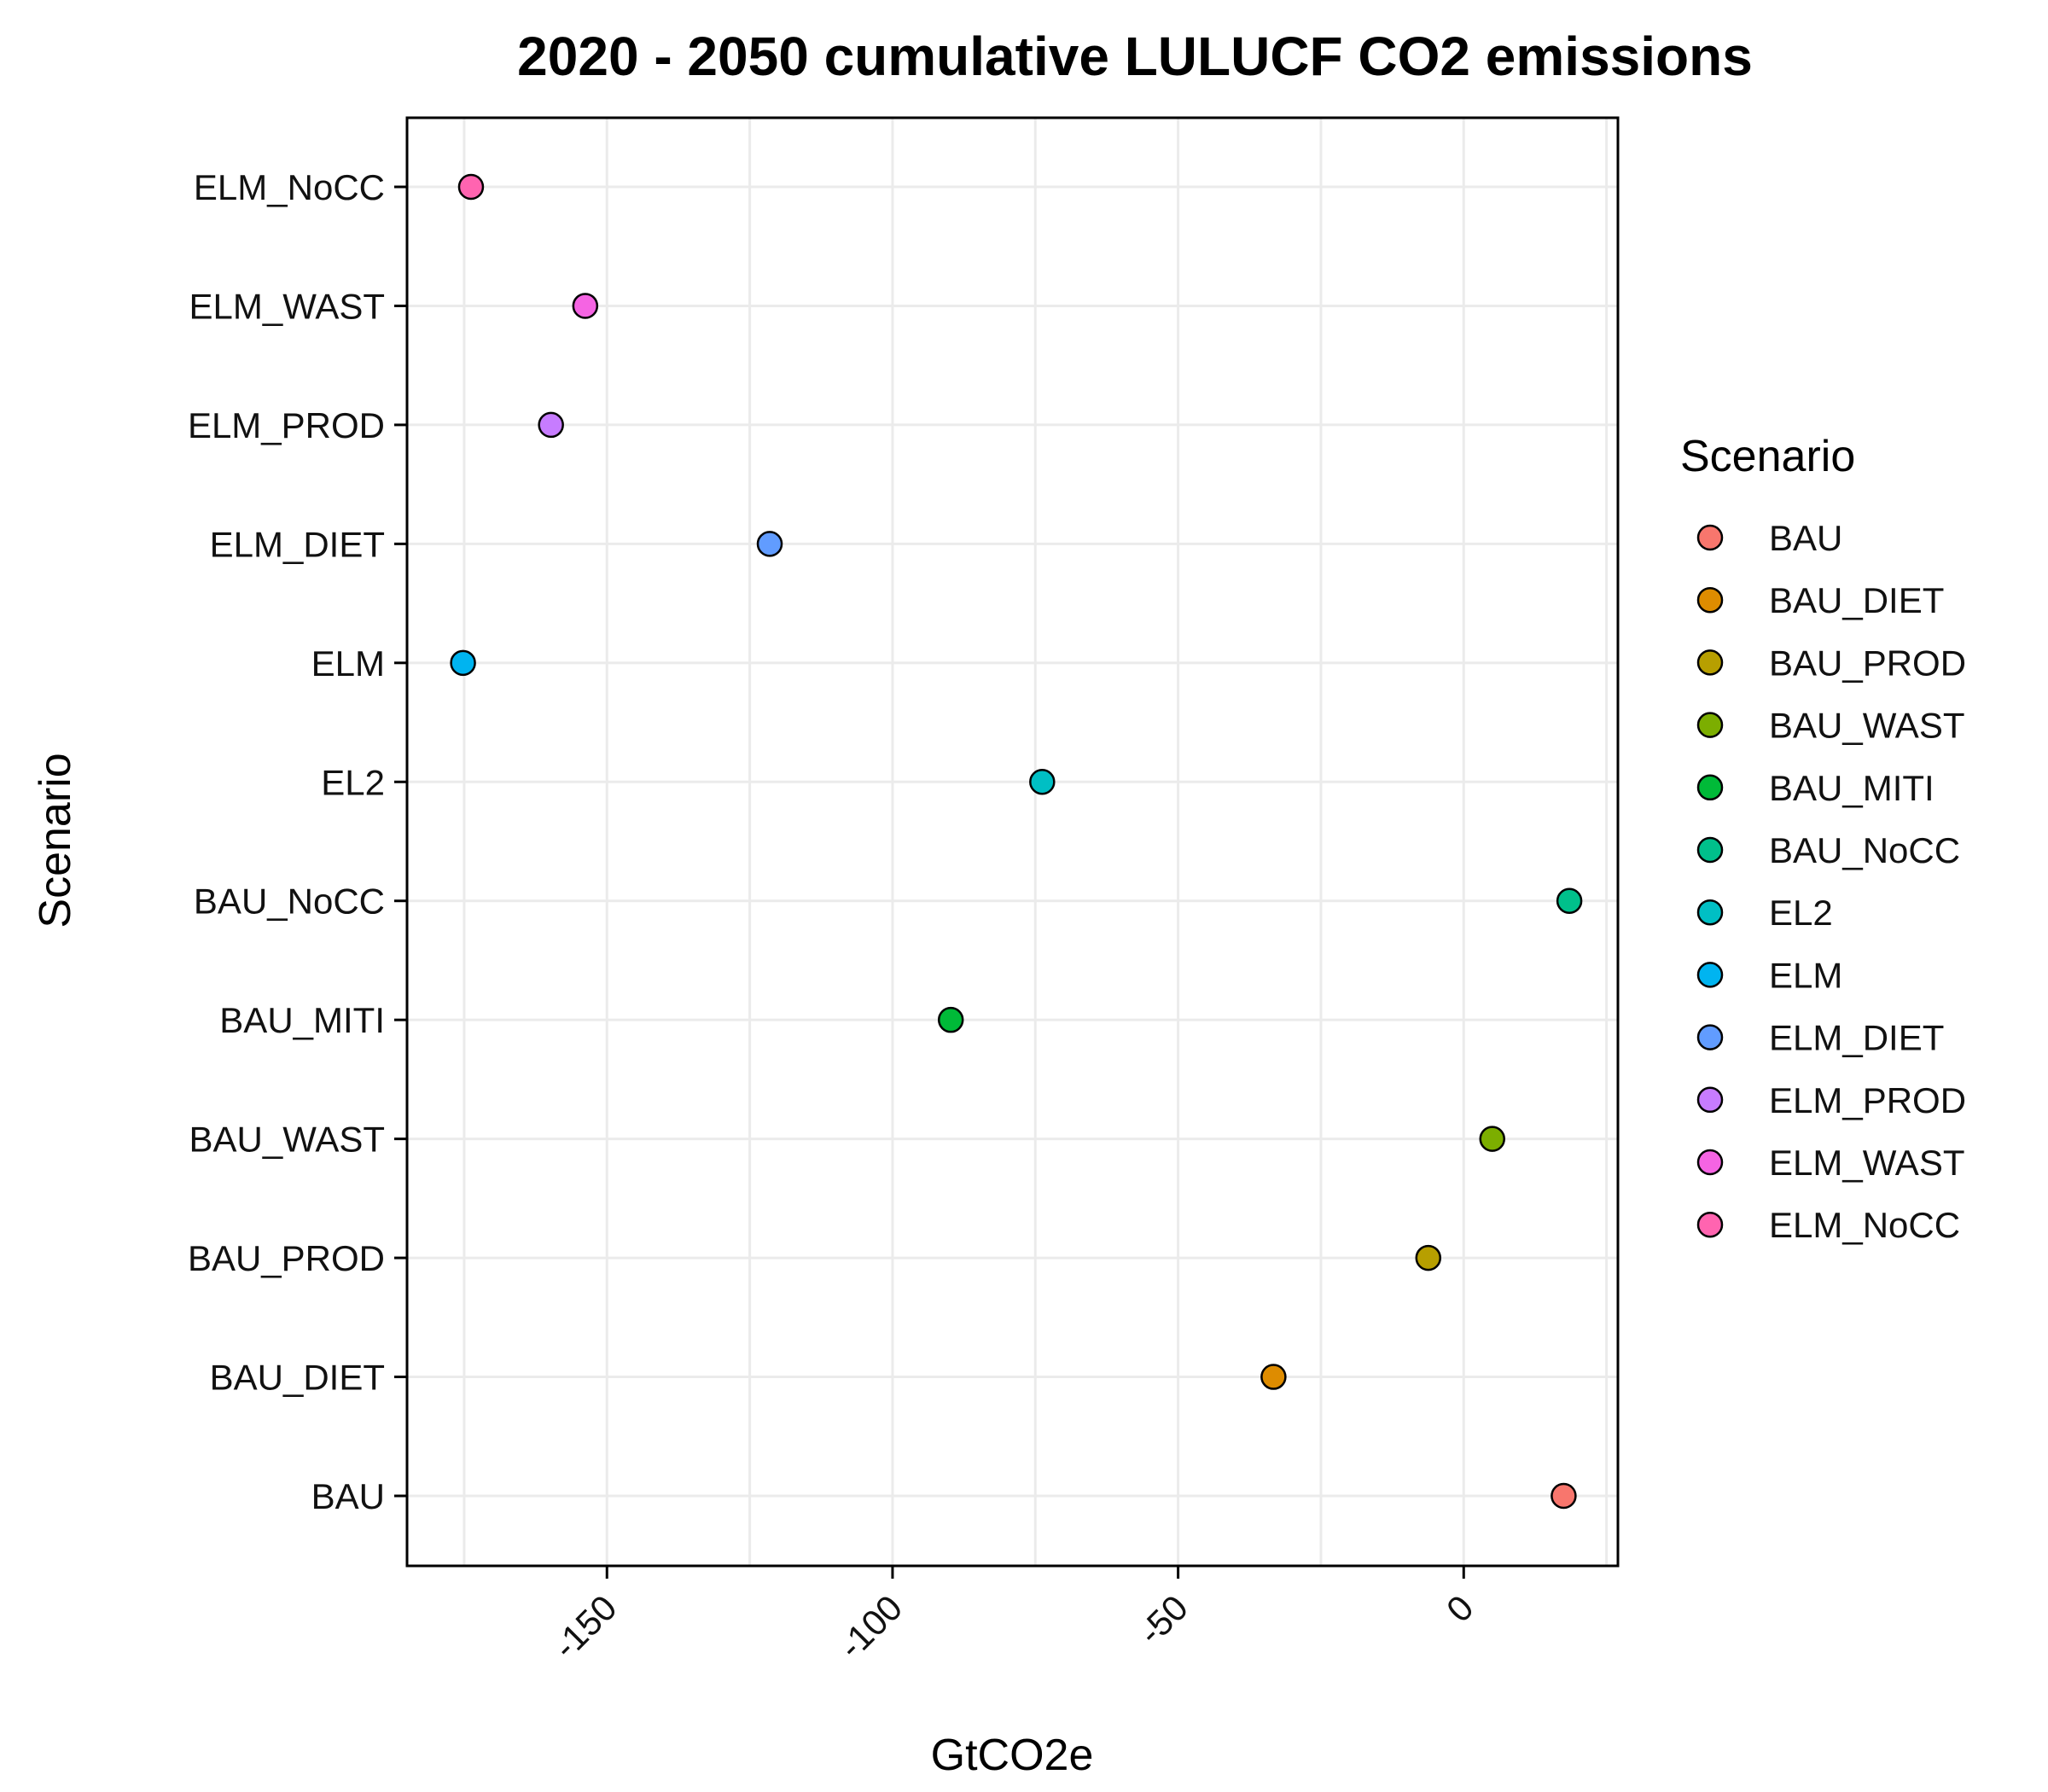 This screenshot has height=1792, width=2048. Describe the element at coordinates (302, 1020) in the screenshot. I see `y-tick-label: BAU_MITI` at that location.